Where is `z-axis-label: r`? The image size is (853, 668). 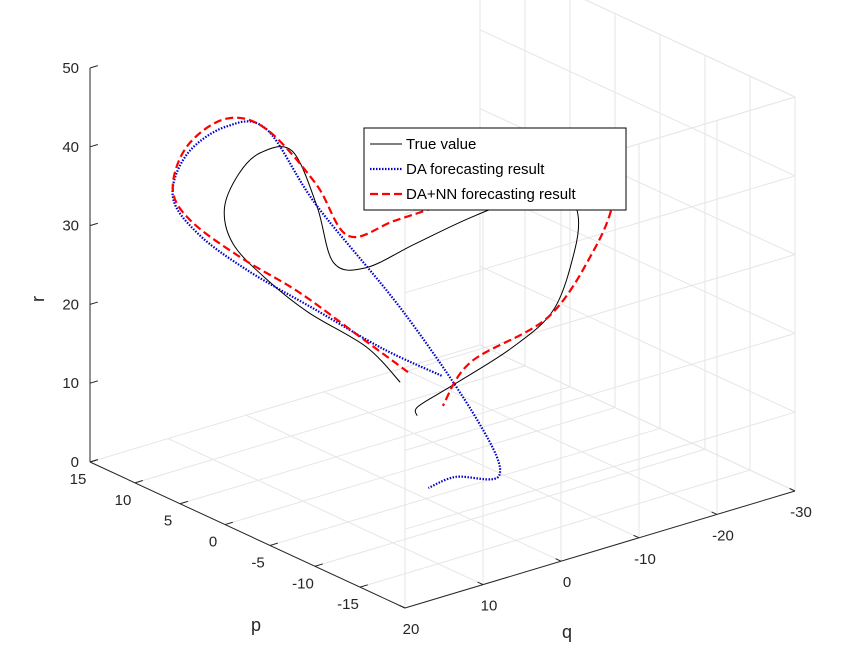 z-axis-label: r is located at coordinates (38, 299).